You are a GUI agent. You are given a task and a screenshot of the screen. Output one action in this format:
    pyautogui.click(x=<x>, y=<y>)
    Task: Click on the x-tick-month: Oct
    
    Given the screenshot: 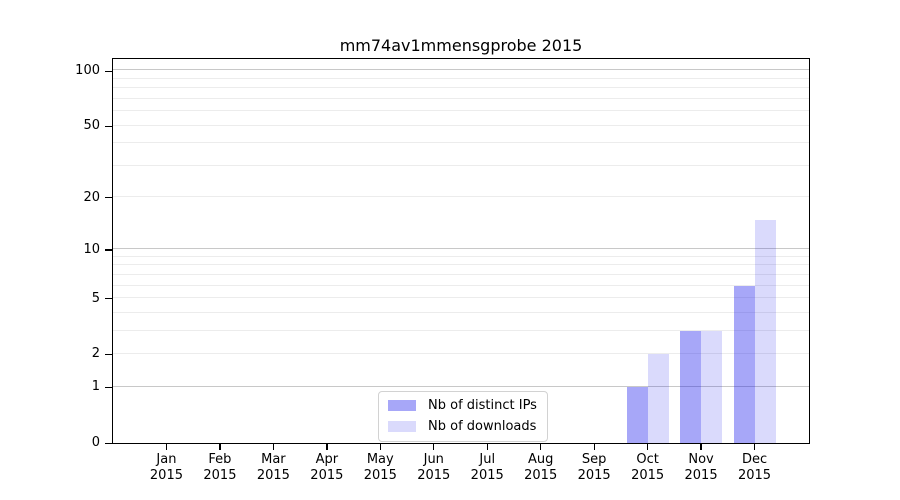 What is the action you would take?
    pyautogui.click(x=647, y=459)
    